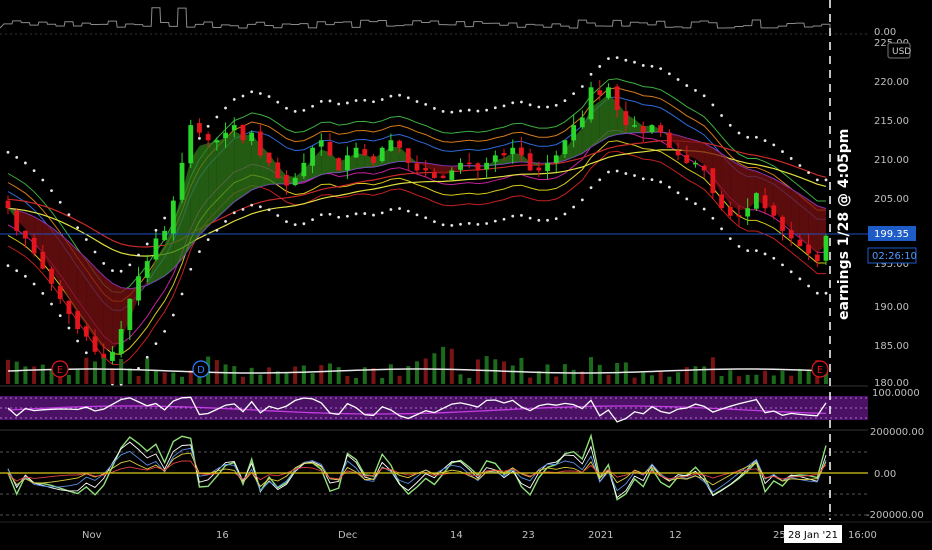  What do you see at coordinates (600, 535) in the screenshot?
I see `time-tick: 2021` at bounding box center [600, 535].